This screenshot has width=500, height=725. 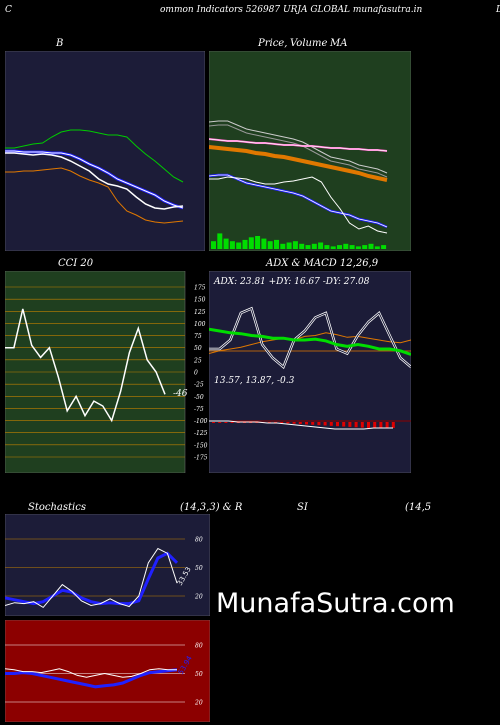 What do you see at coordinates (200, 288) in the screenshot?
I see `cci-tick-label: 175` at bounding box center [200, 288].